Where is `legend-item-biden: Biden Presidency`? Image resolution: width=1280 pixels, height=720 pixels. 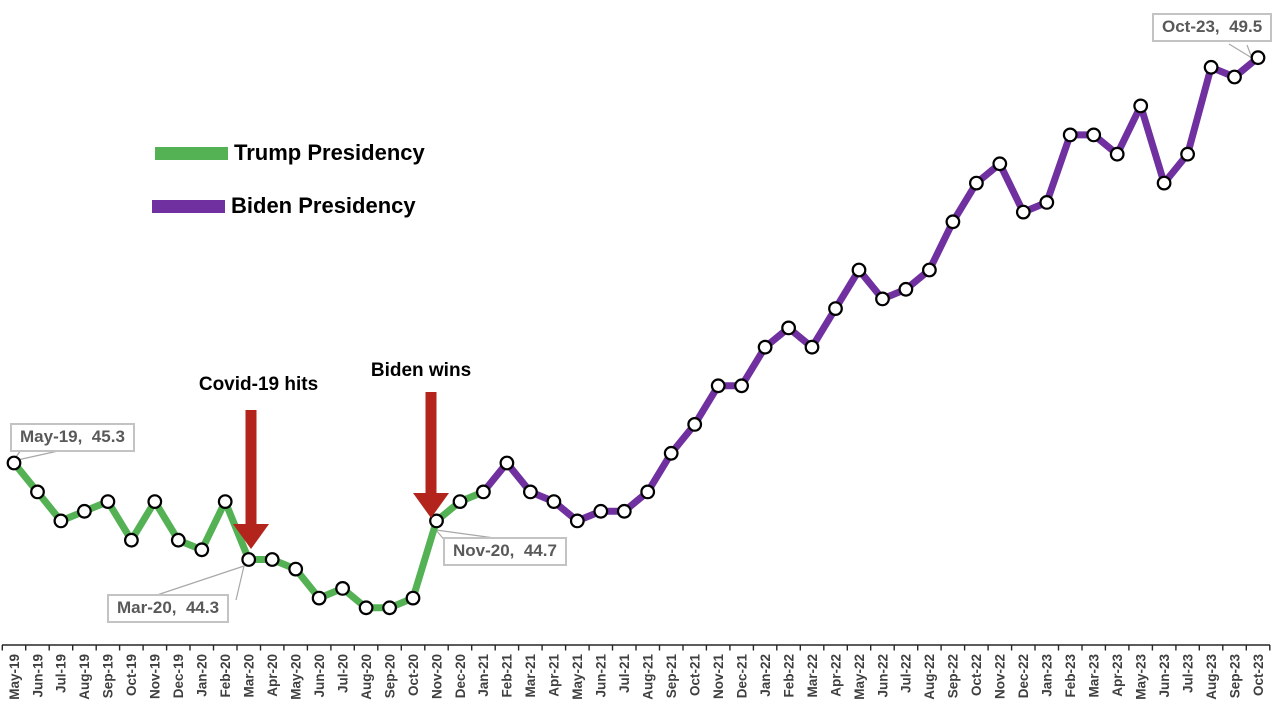
legend-item-biden: Biden Presidency is located at coordinates (284, 206).